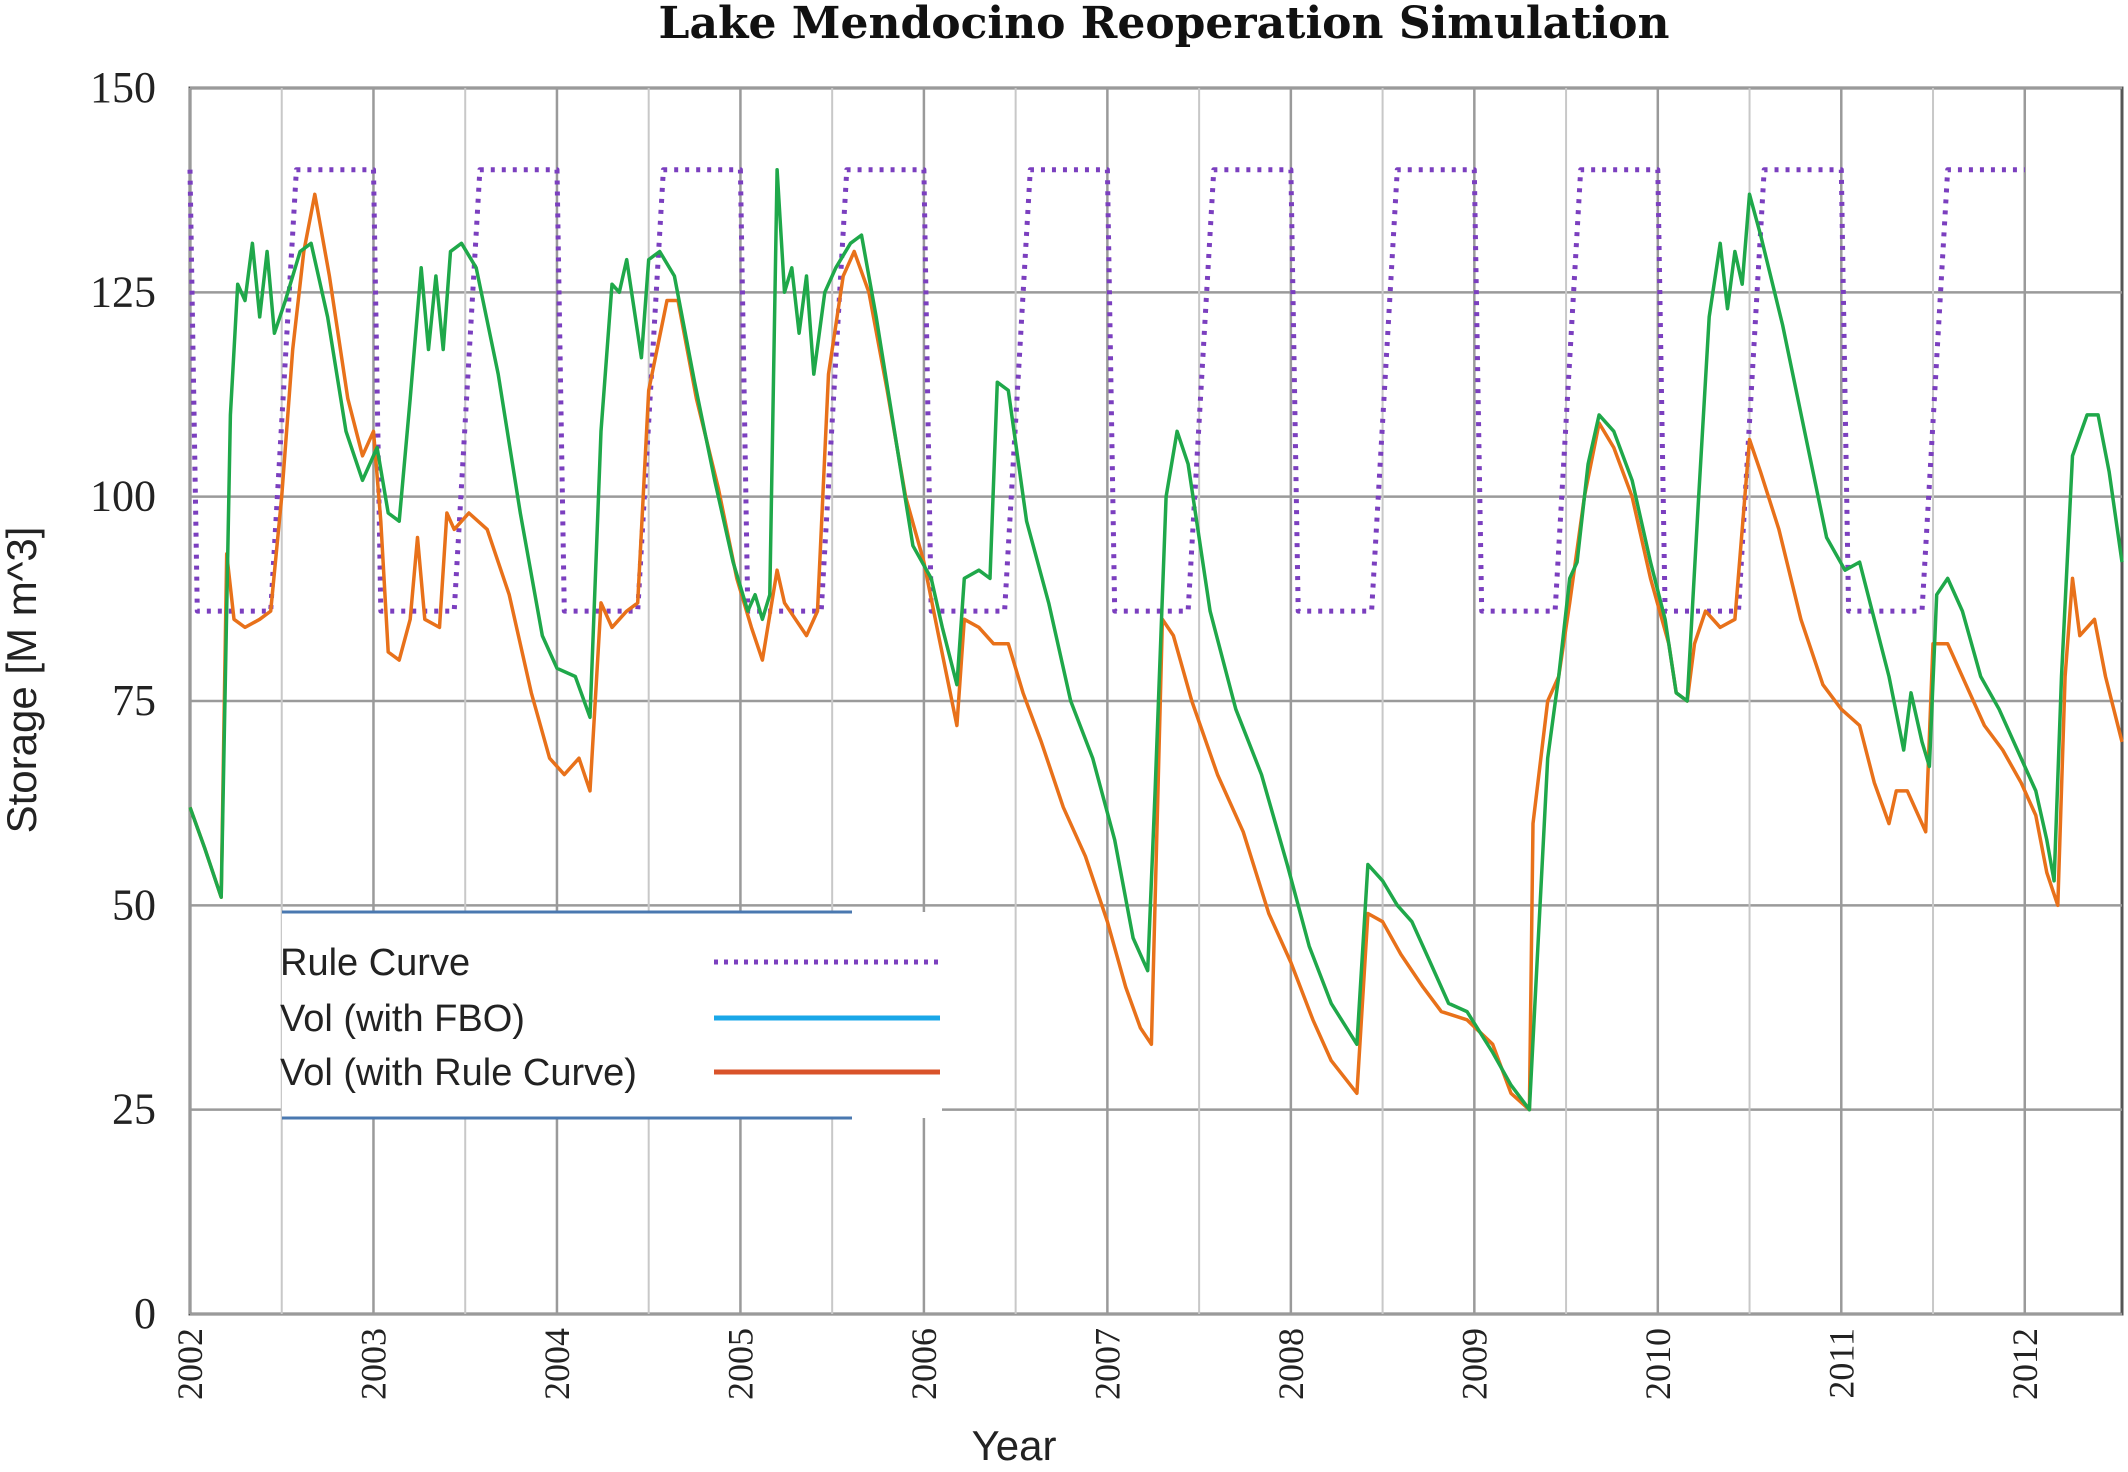 The height and width of the screenshot is (1472, 2128). What do you see at coordinates (375, 963) in the screenshot?
I see `legend-label: Rule Curve` at bounding box center [375, 963].